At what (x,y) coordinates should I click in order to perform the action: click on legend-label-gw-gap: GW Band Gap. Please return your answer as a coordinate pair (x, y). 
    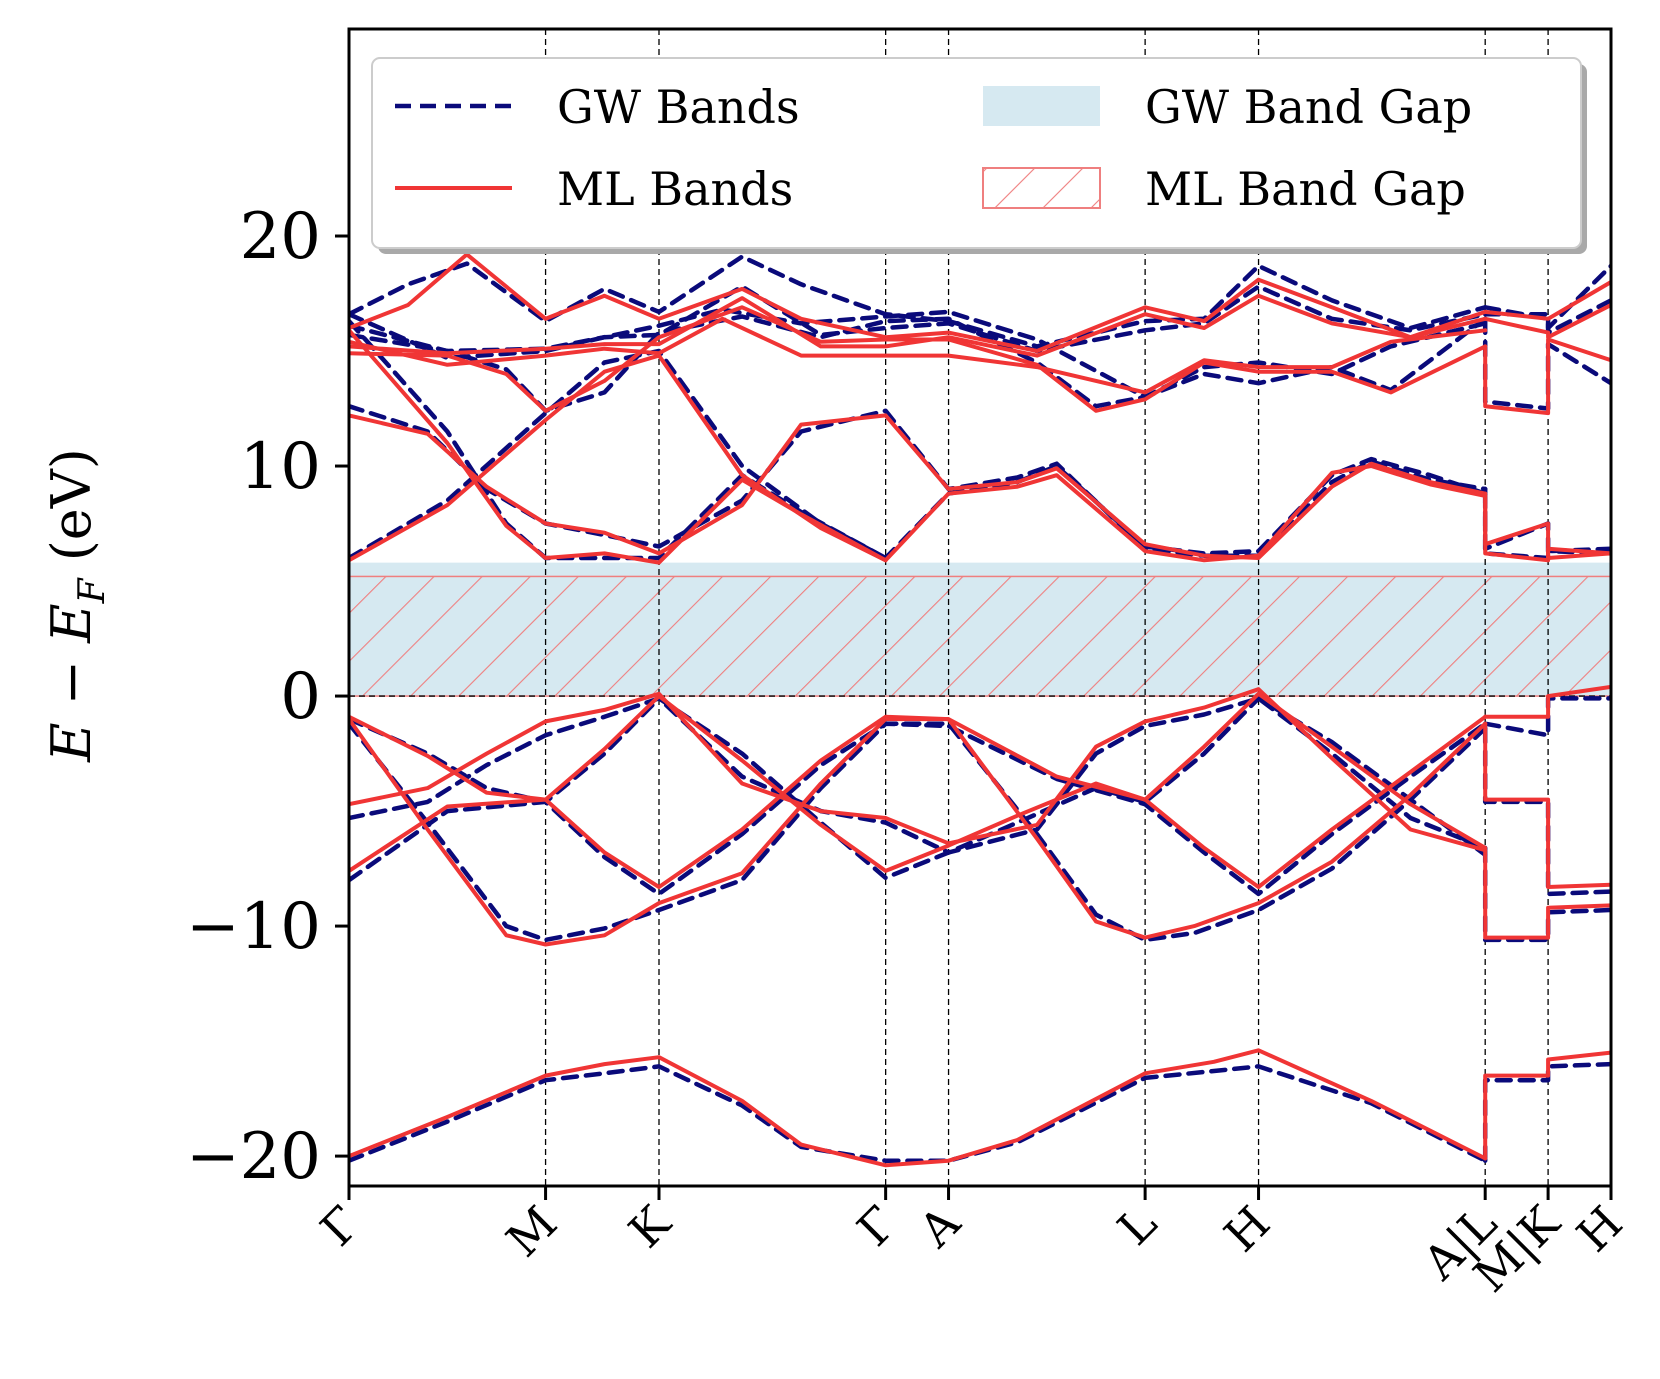
    Looking at the image, I should click on (1308, 107).